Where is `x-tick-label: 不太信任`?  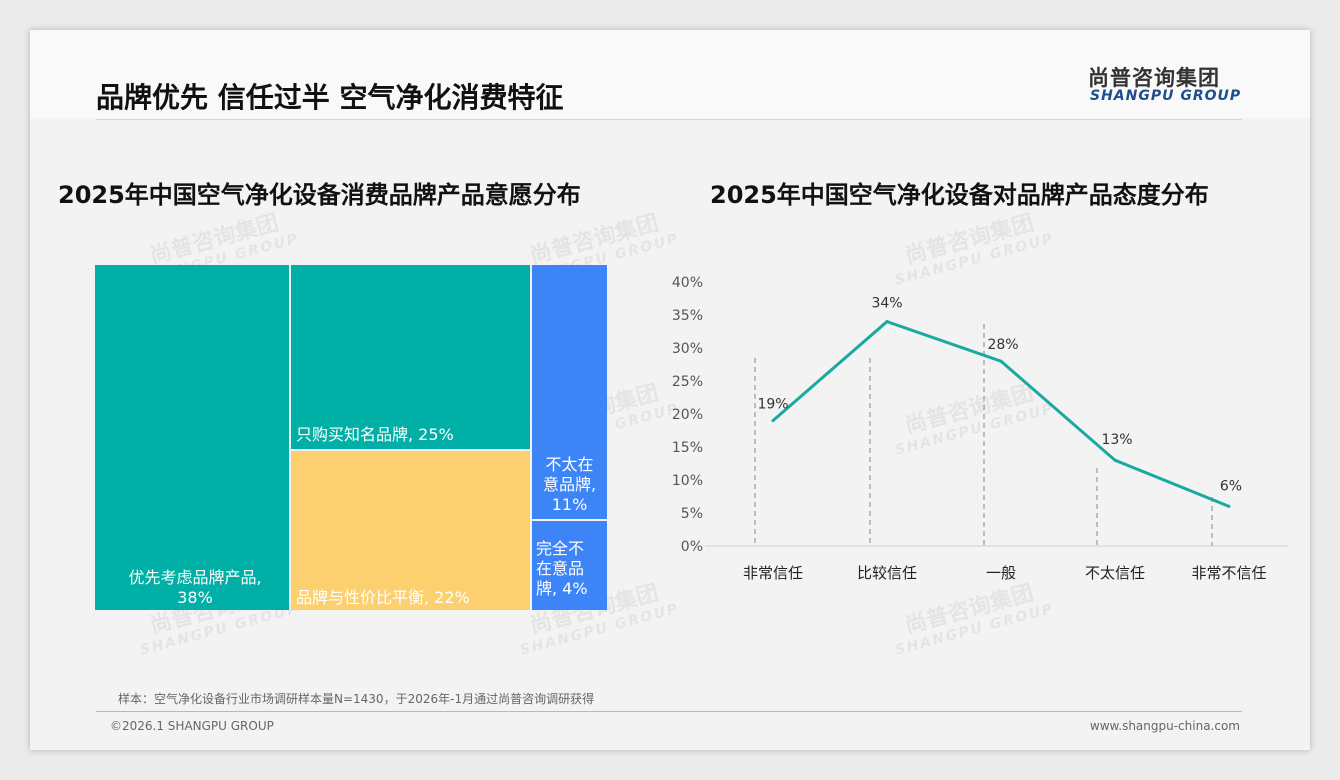
x-tick-label: 不太信任 is located at coordinates (1115, 573).